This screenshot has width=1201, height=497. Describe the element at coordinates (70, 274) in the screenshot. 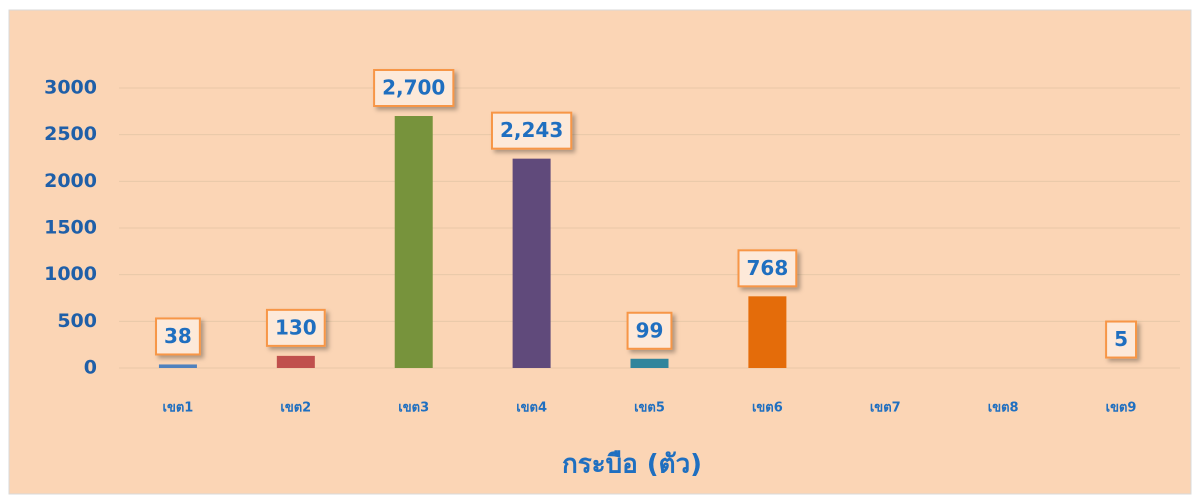

I see `y-tick-label: 1000` at that location.